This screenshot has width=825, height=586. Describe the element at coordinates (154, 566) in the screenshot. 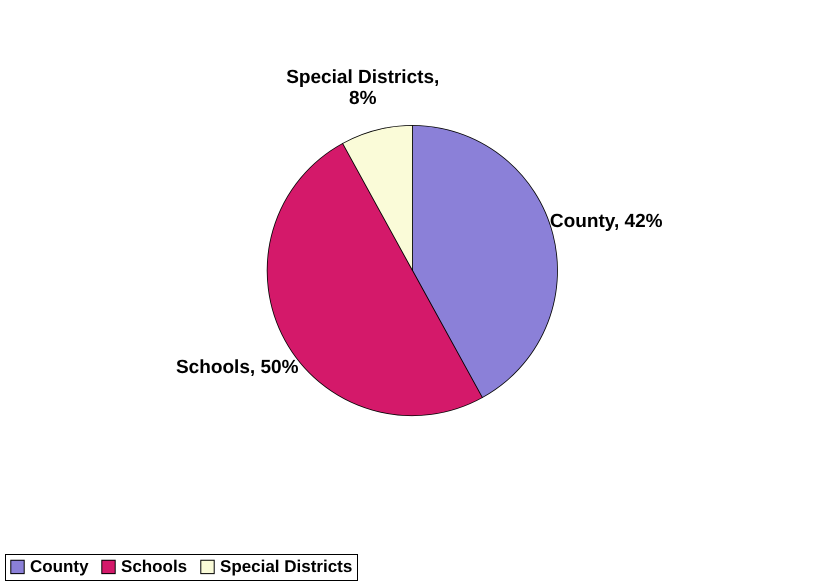

I see `legend-label: Schools` at that location.